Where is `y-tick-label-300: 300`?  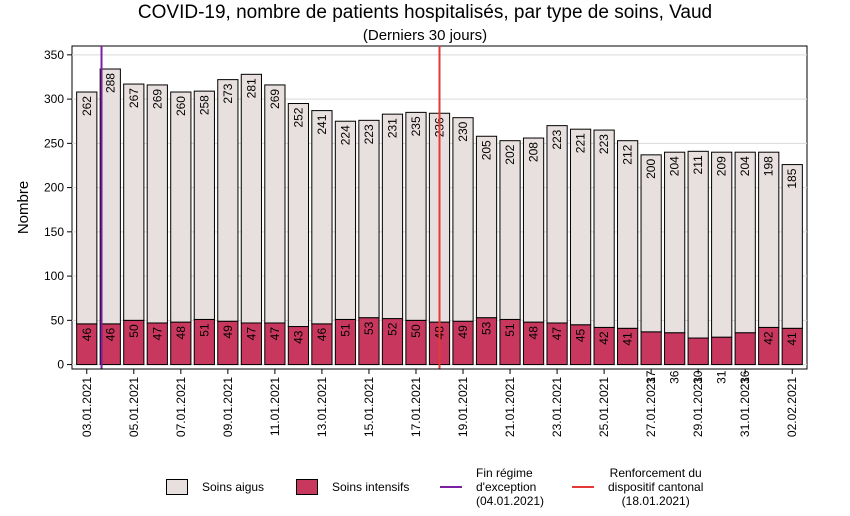 y-tick-label-300: 300 is located at coordinates (54, 99).